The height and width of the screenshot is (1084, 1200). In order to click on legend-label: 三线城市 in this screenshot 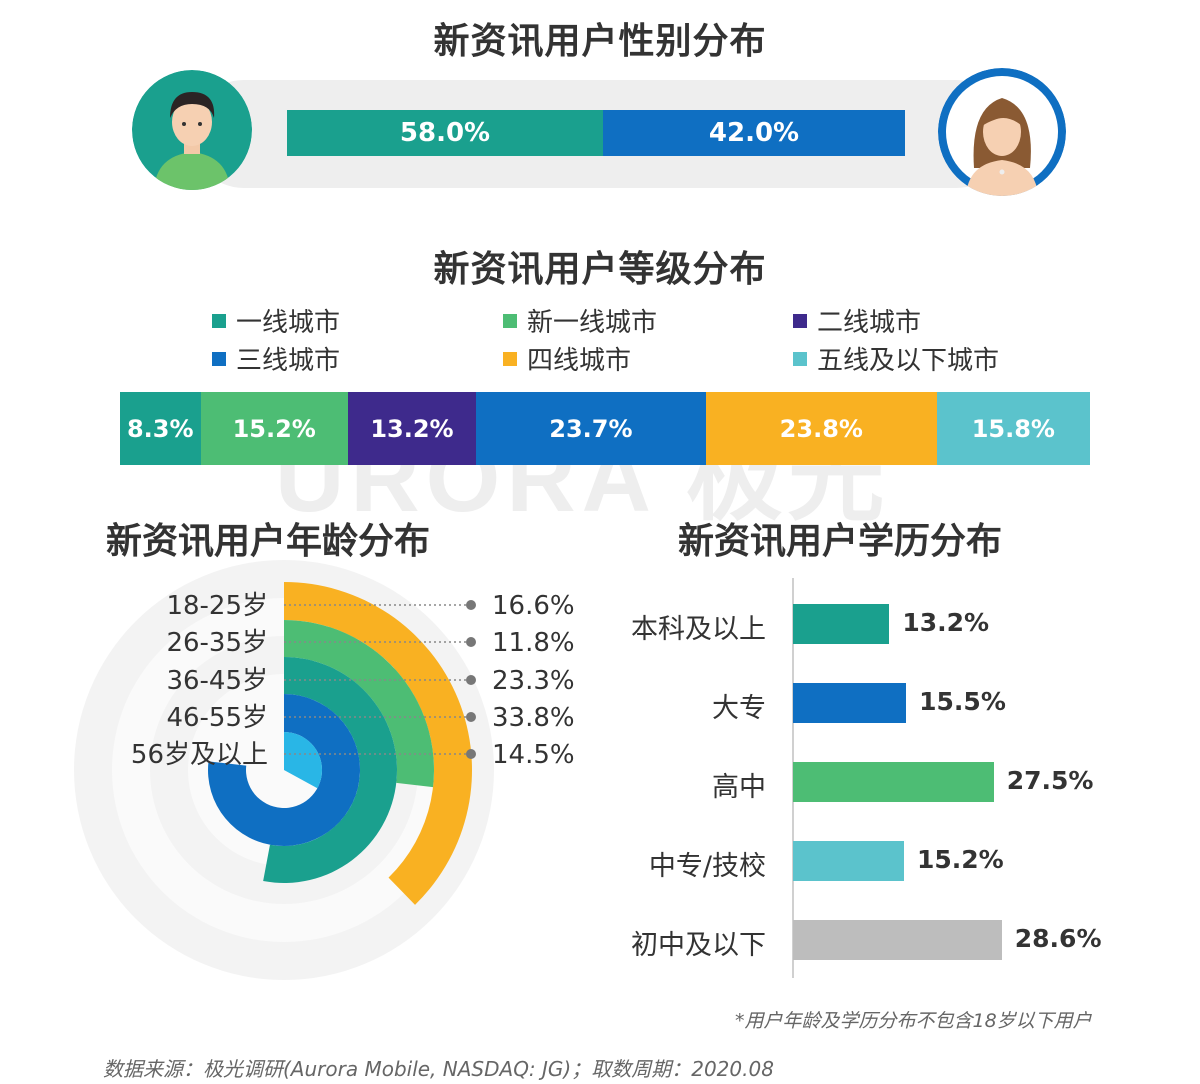, I will do `click(288, 361)`.